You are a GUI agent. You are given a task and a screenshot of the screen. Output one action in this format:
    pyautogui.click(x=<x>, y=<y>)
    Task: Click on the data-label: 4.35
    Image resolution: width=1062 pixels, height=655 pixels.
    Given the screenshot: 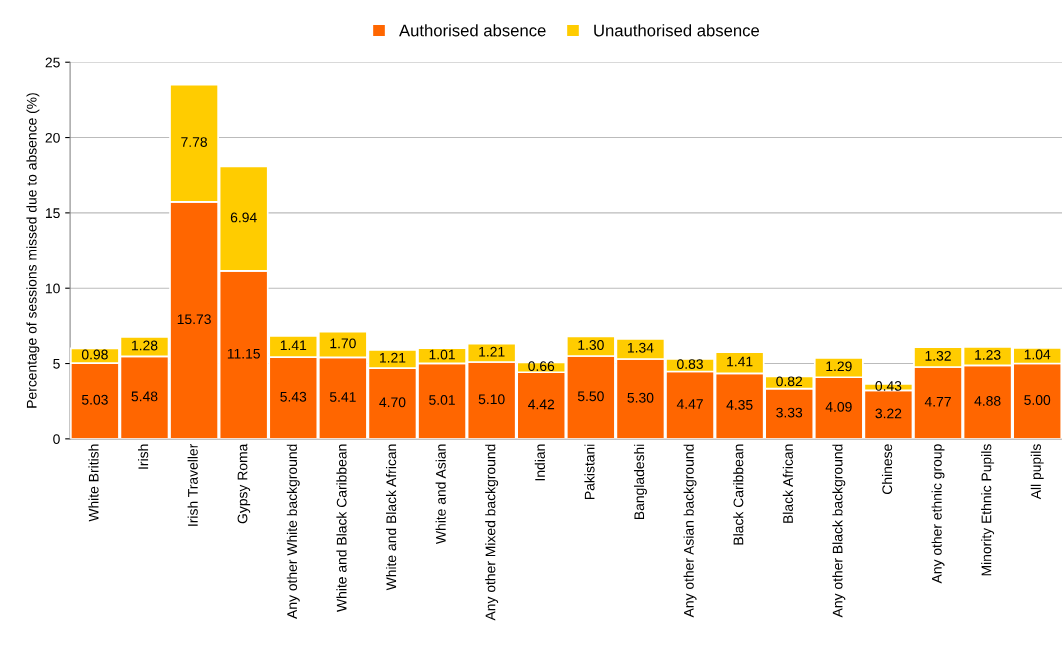 What is the action you would take?
    pyautogui.click(x=739, y=404)
    